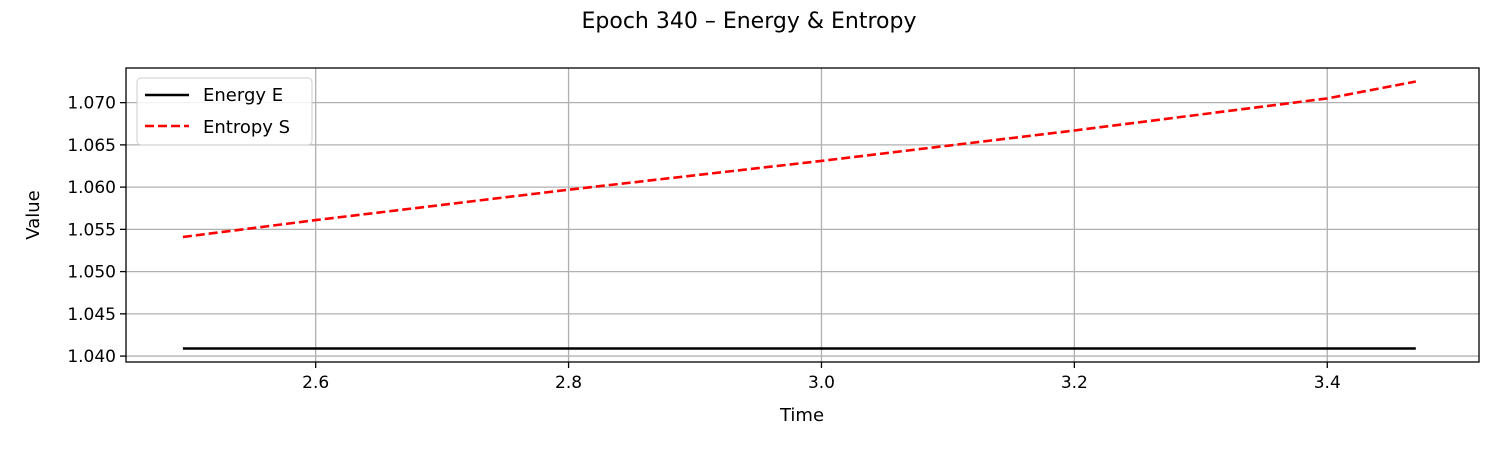 The height and width of the screenshot is (450, 1500). What do you see at coordinates (91, 357) in the screenshot?
I see `y-tick-label: 1.040` at bounding box center [91, 357].